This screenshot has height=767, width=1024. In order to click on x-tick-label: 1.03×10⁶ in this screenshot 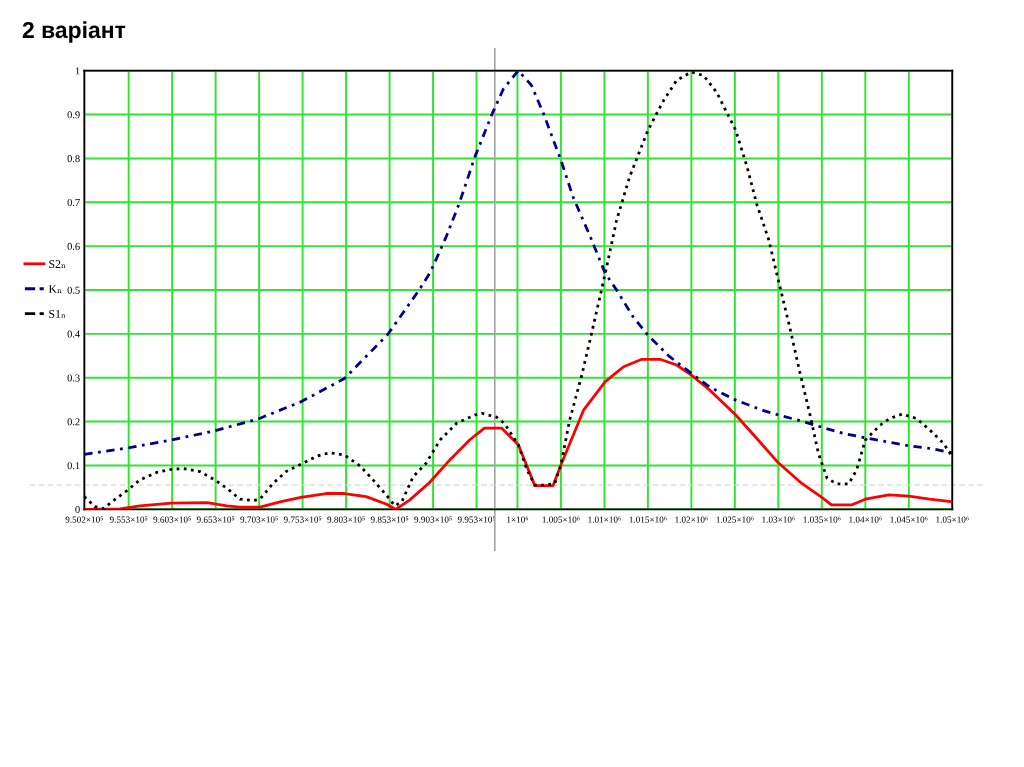, I will do `click(778, 519)`.